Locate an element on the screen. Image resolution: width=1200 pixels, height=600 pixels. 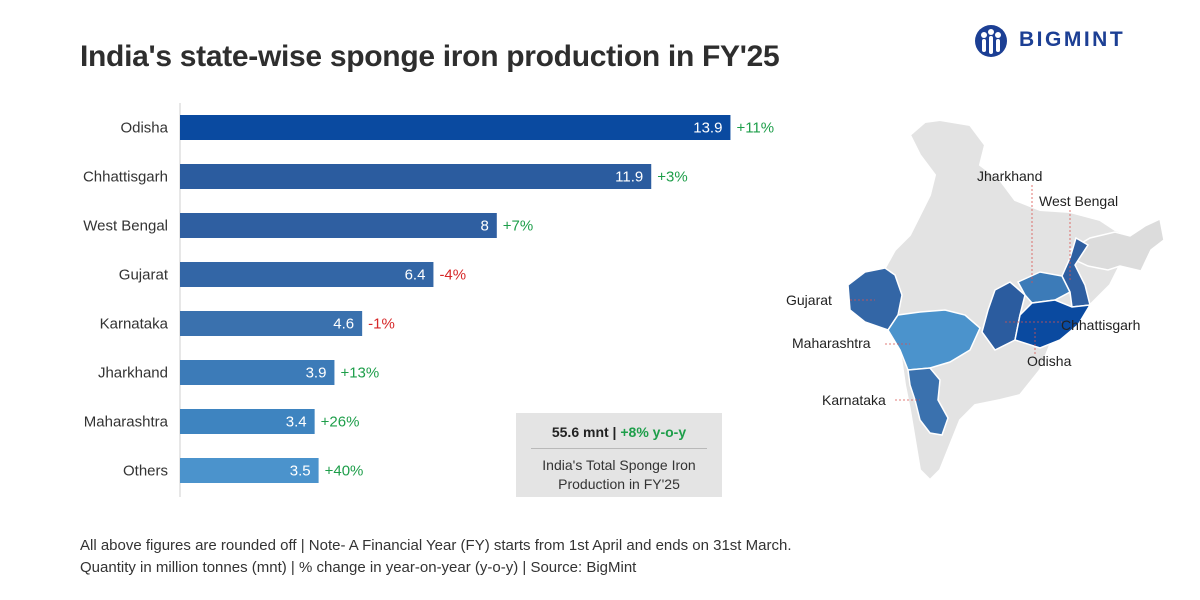
map-label-karnataka: Karnataka is located at coordinates (854, 400).